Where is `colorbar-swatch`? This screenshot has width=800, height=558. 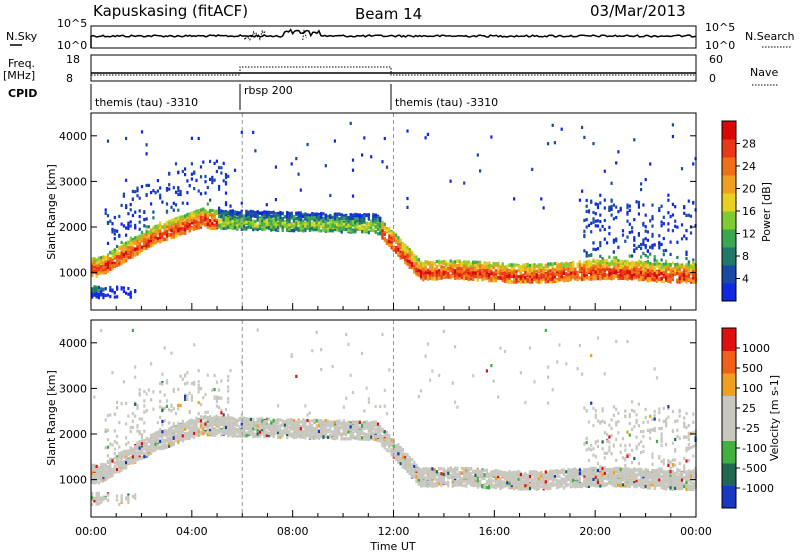 colorbar-swatch is located at coordinates (729, 274).